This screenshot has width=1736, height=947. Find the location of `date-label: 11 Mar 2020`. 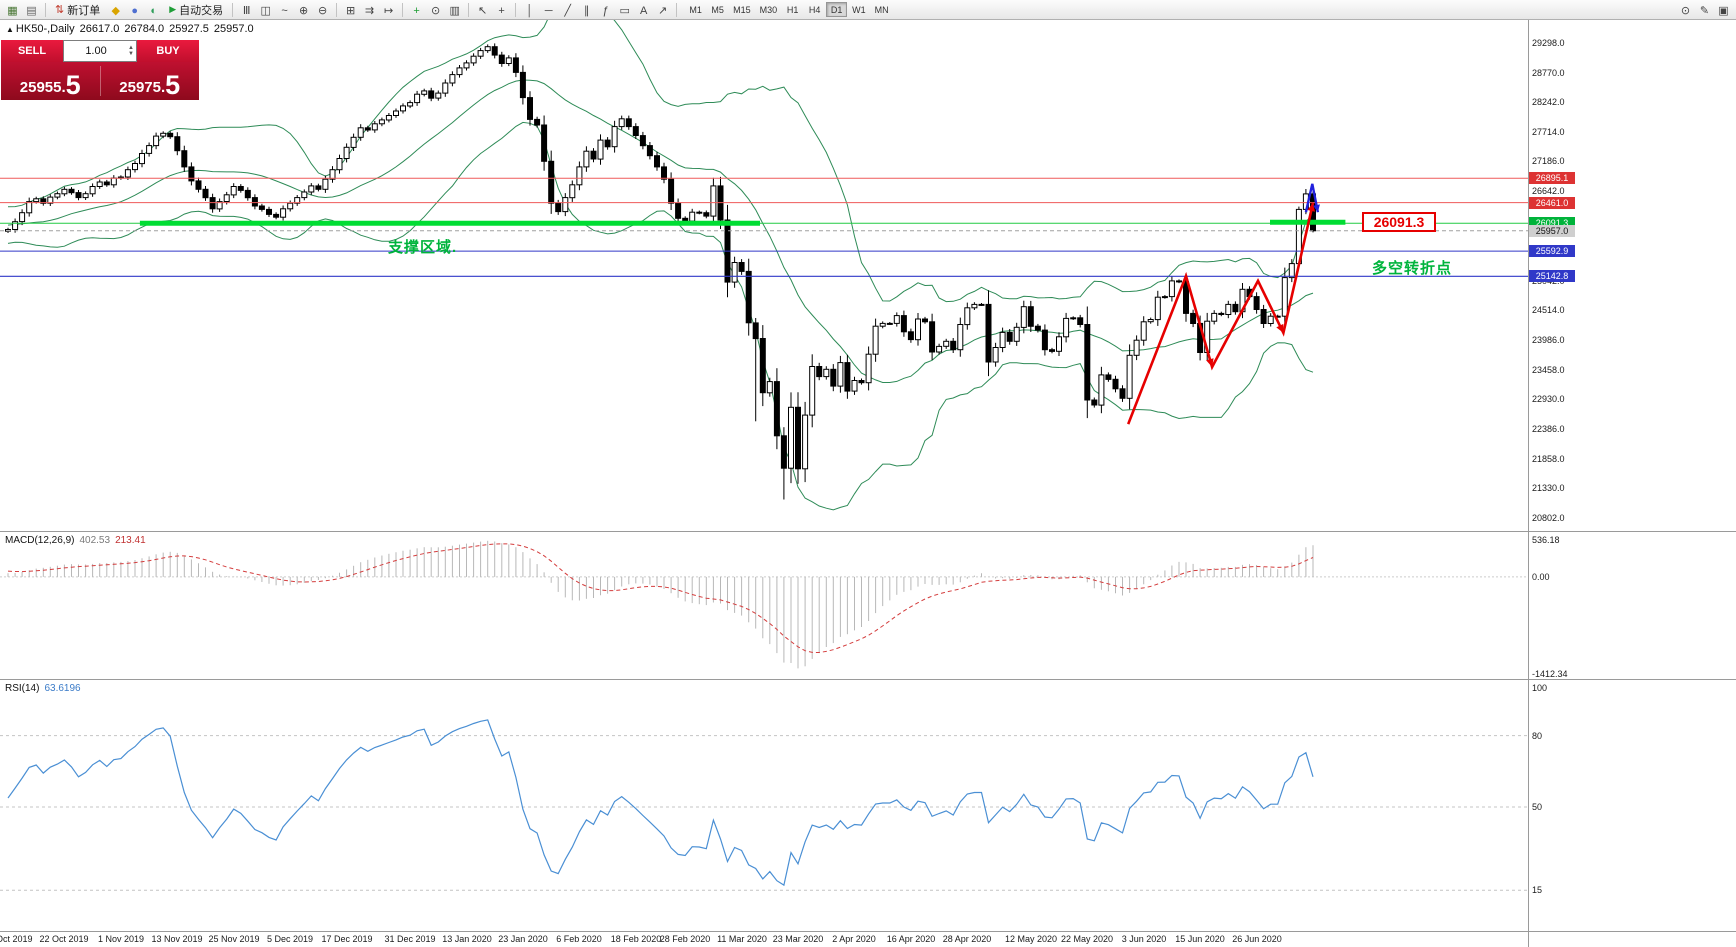

date-label: 11 Mar 2020 is located at coordinates (742, 939).